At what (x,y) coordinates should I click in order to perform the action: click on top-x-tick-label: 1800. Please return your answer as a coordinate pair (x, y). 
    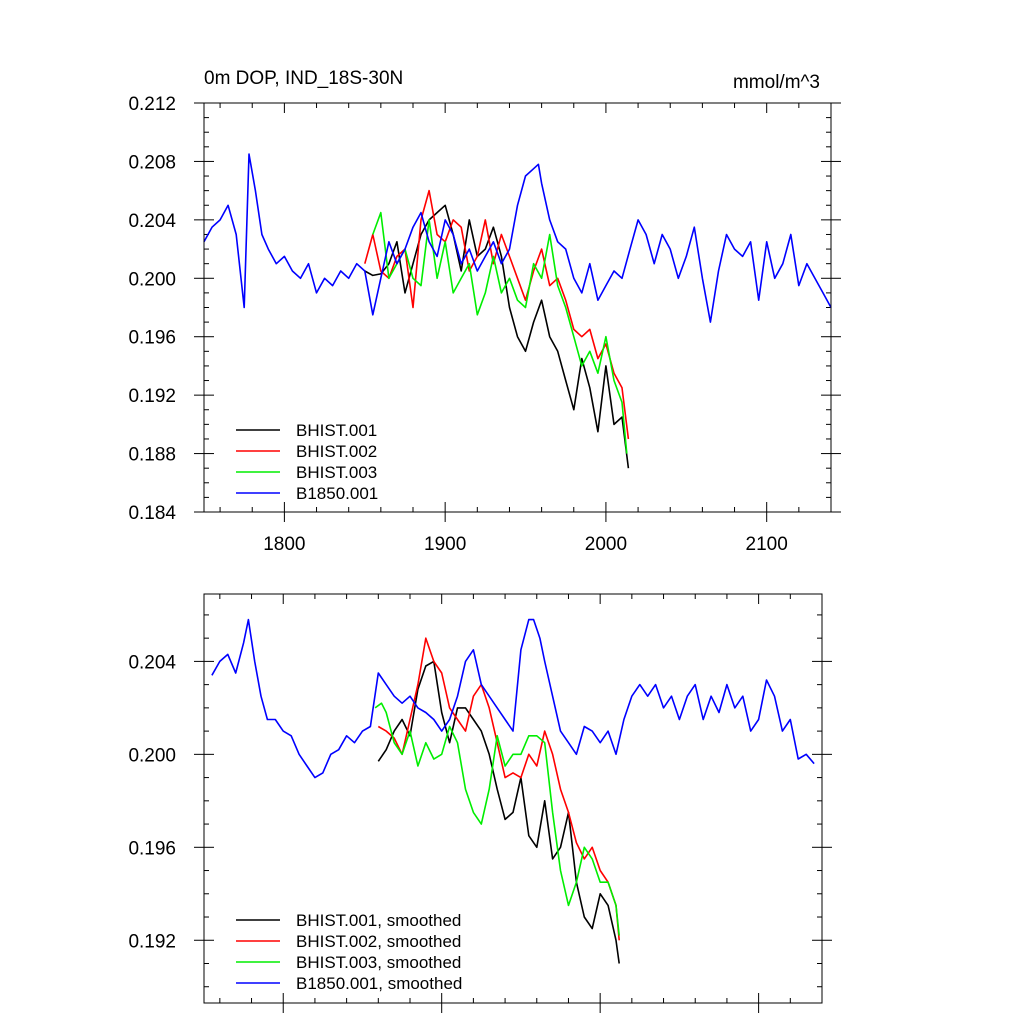
    Looking at the image, I should click on (284, 544).